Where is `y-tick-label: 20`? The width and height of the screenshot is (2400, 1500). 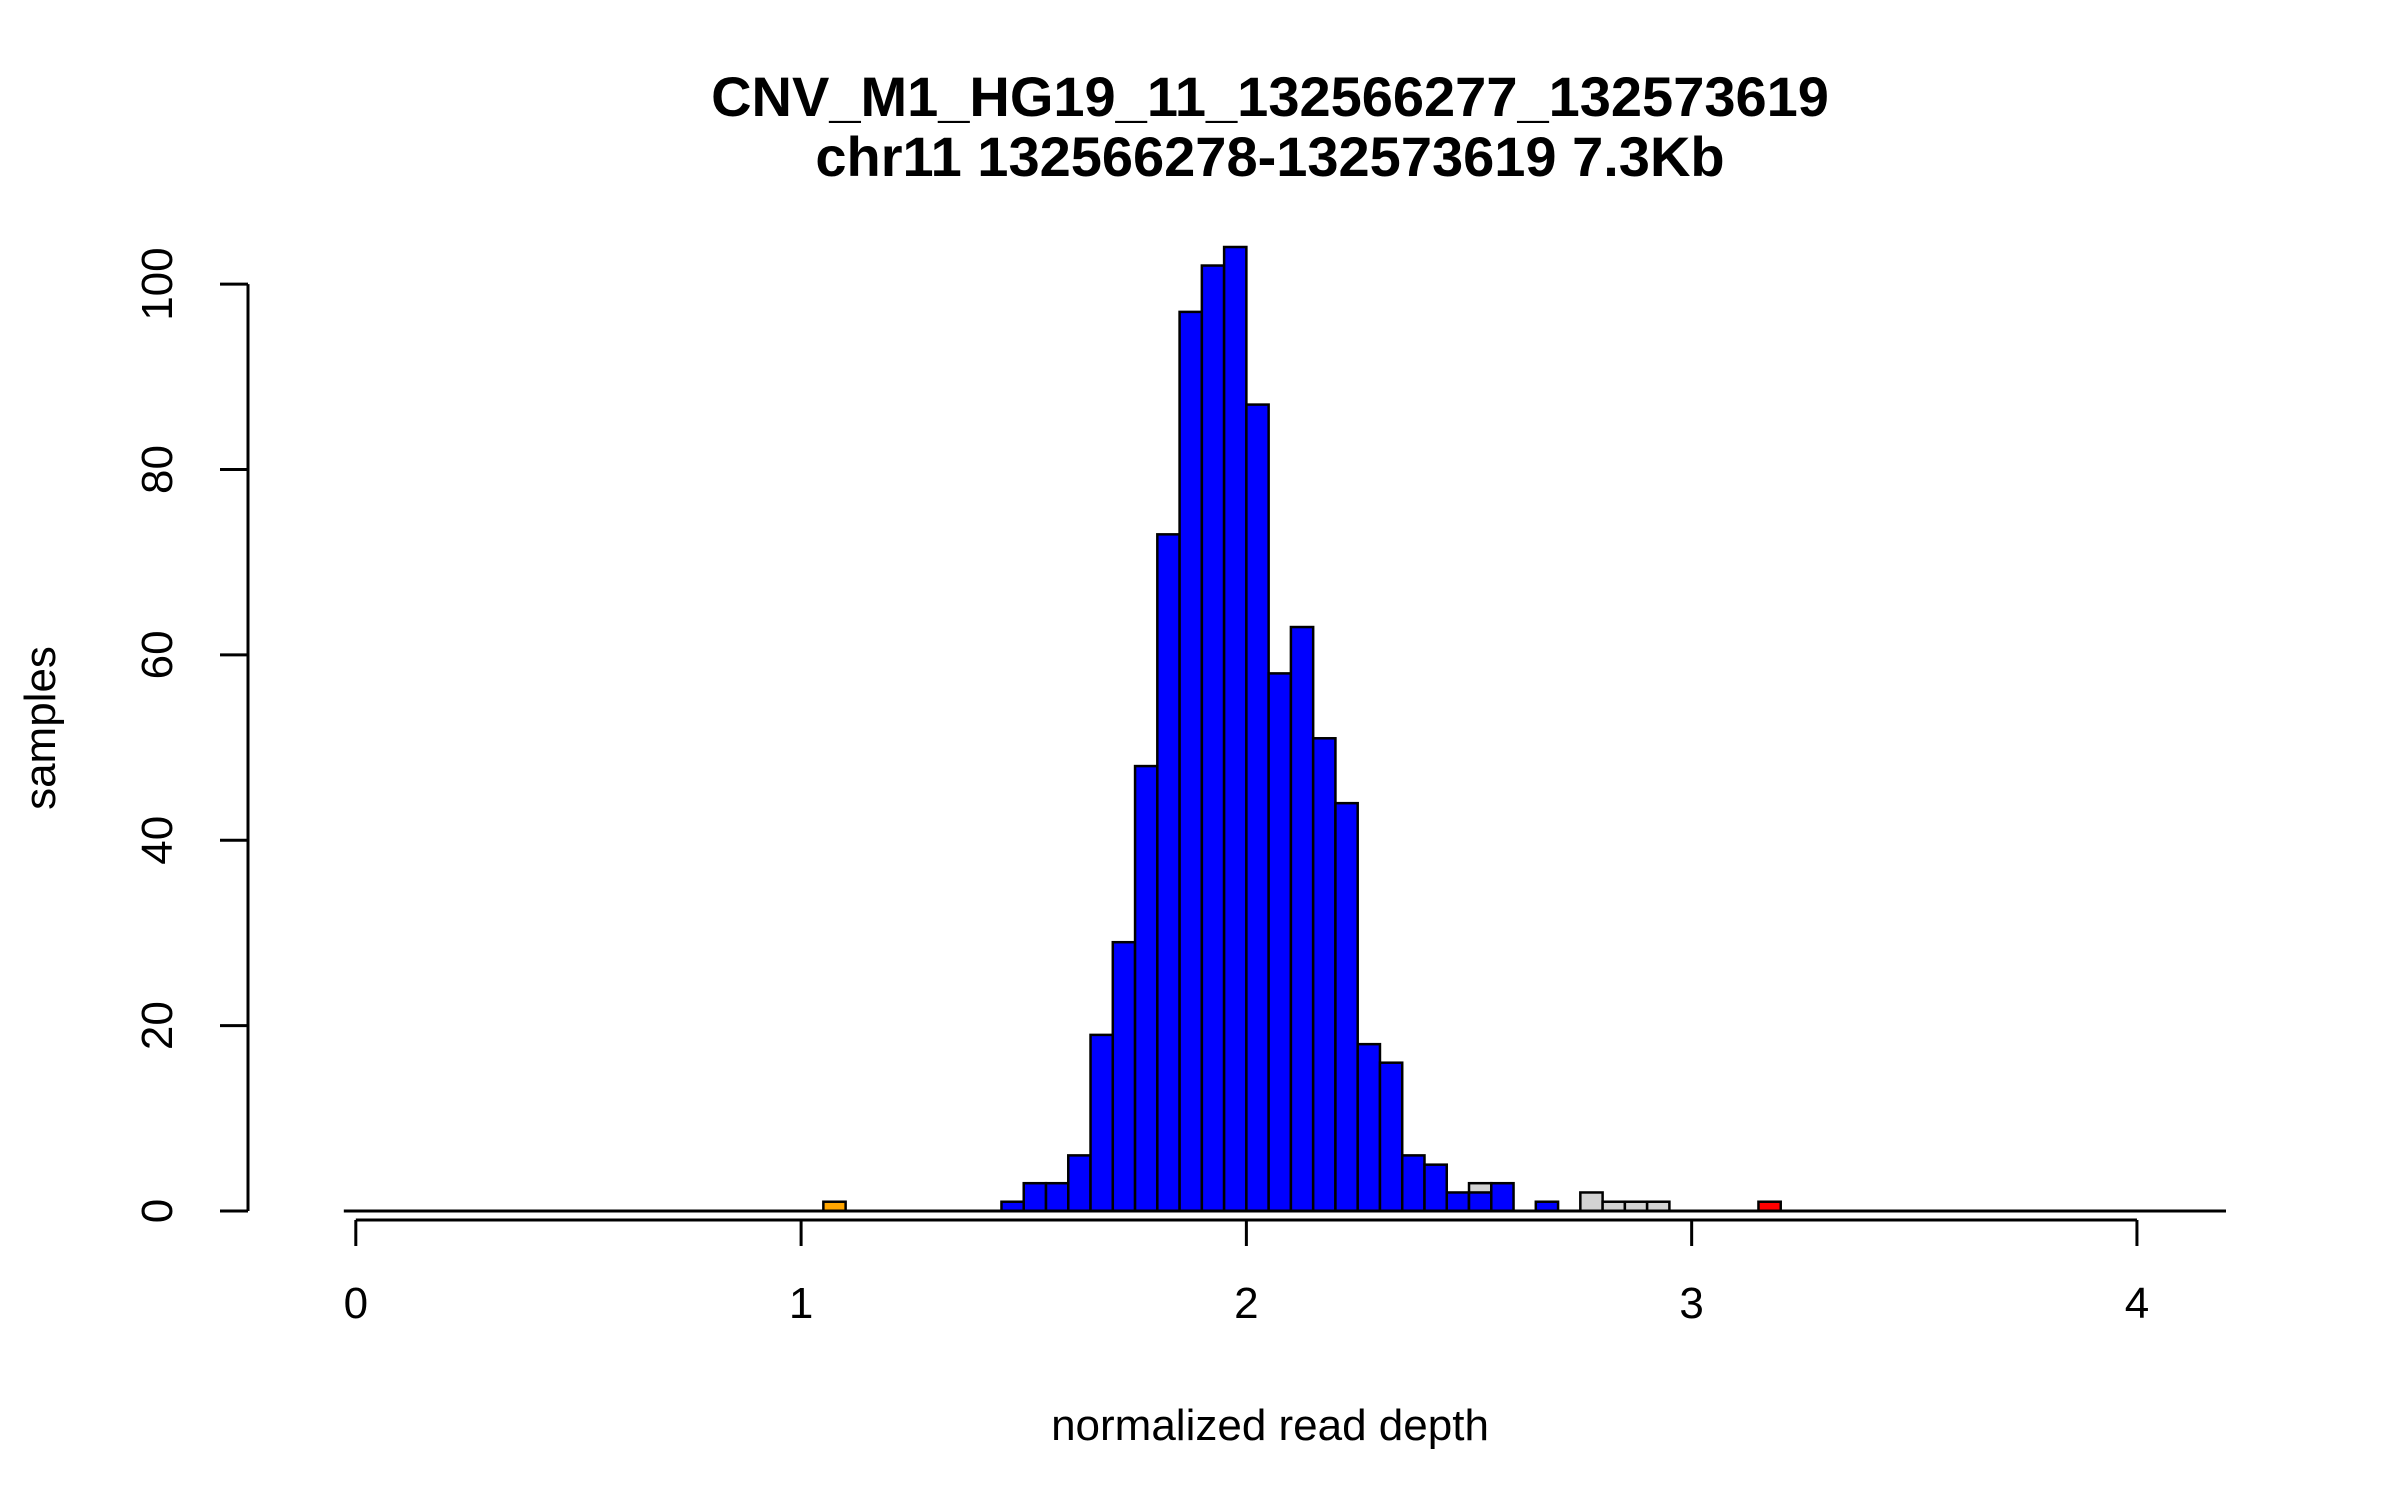 y-tick-label: 20 is located at coordinates (157, 1025).